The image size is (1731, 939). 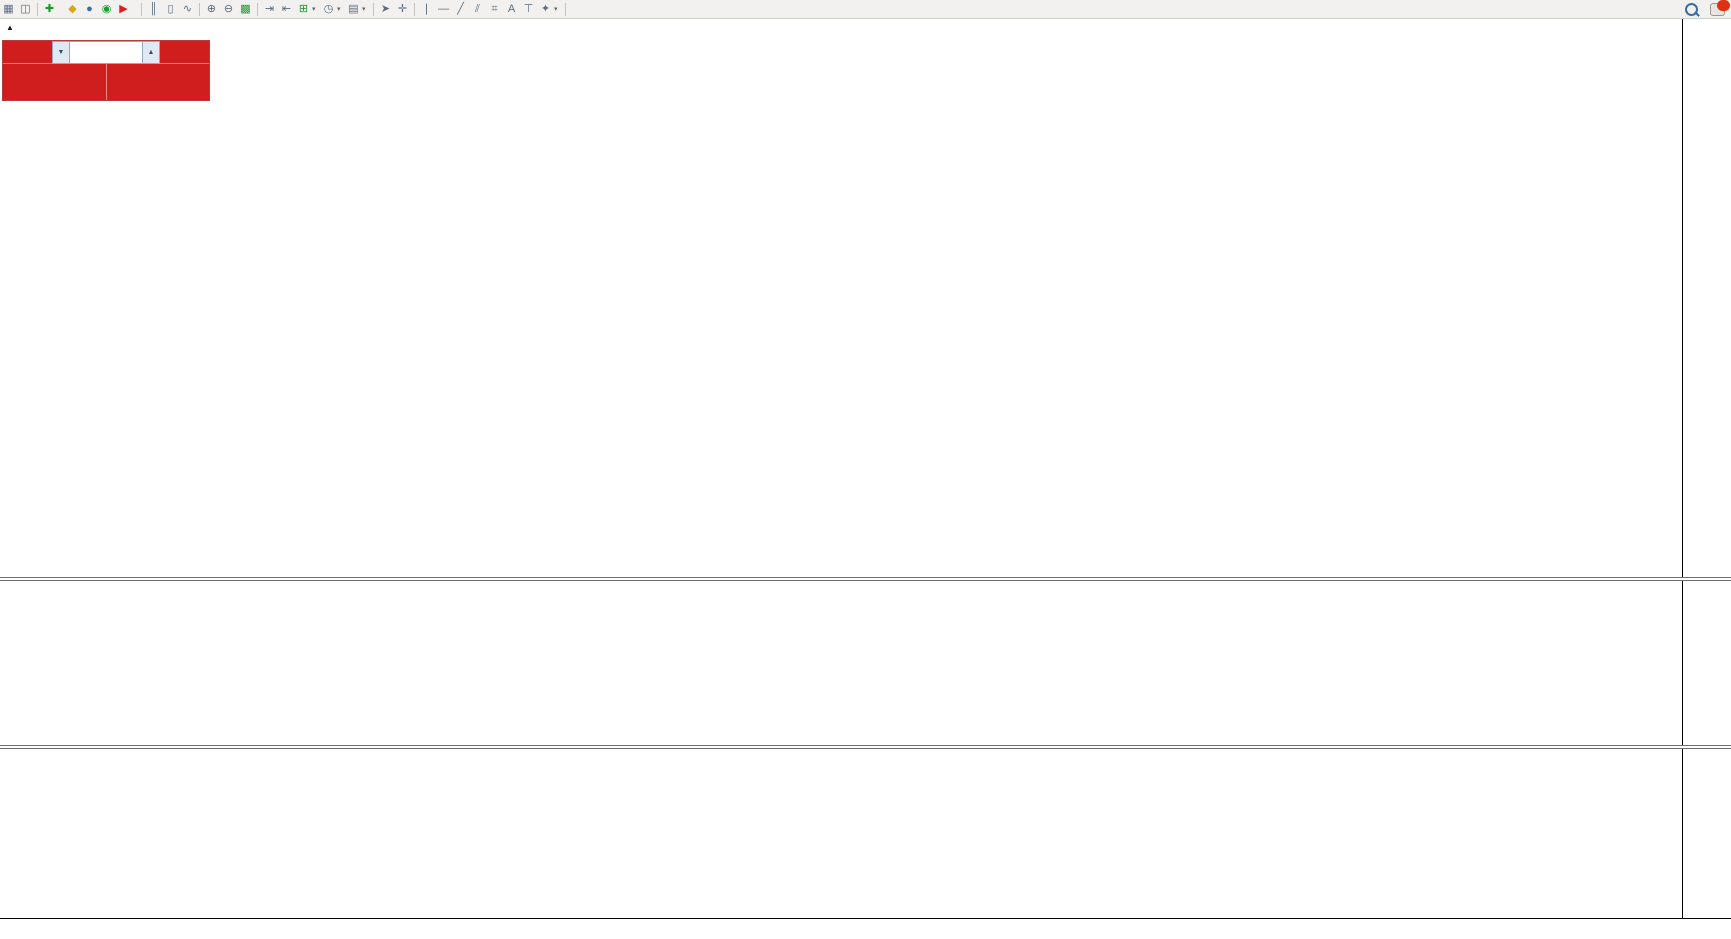 I want to click on one-click-toggle-icon: ▲, so click(x=10, y=27).